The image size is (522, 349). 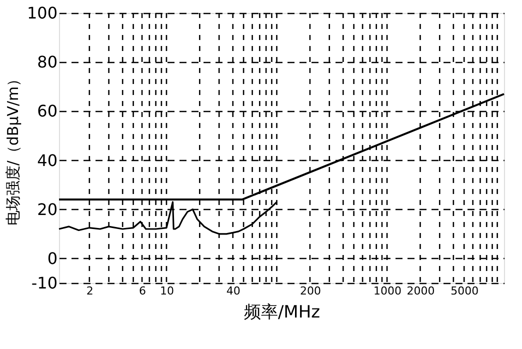 I want to click on x-tick-label: 10, so click(x=167, y=291).